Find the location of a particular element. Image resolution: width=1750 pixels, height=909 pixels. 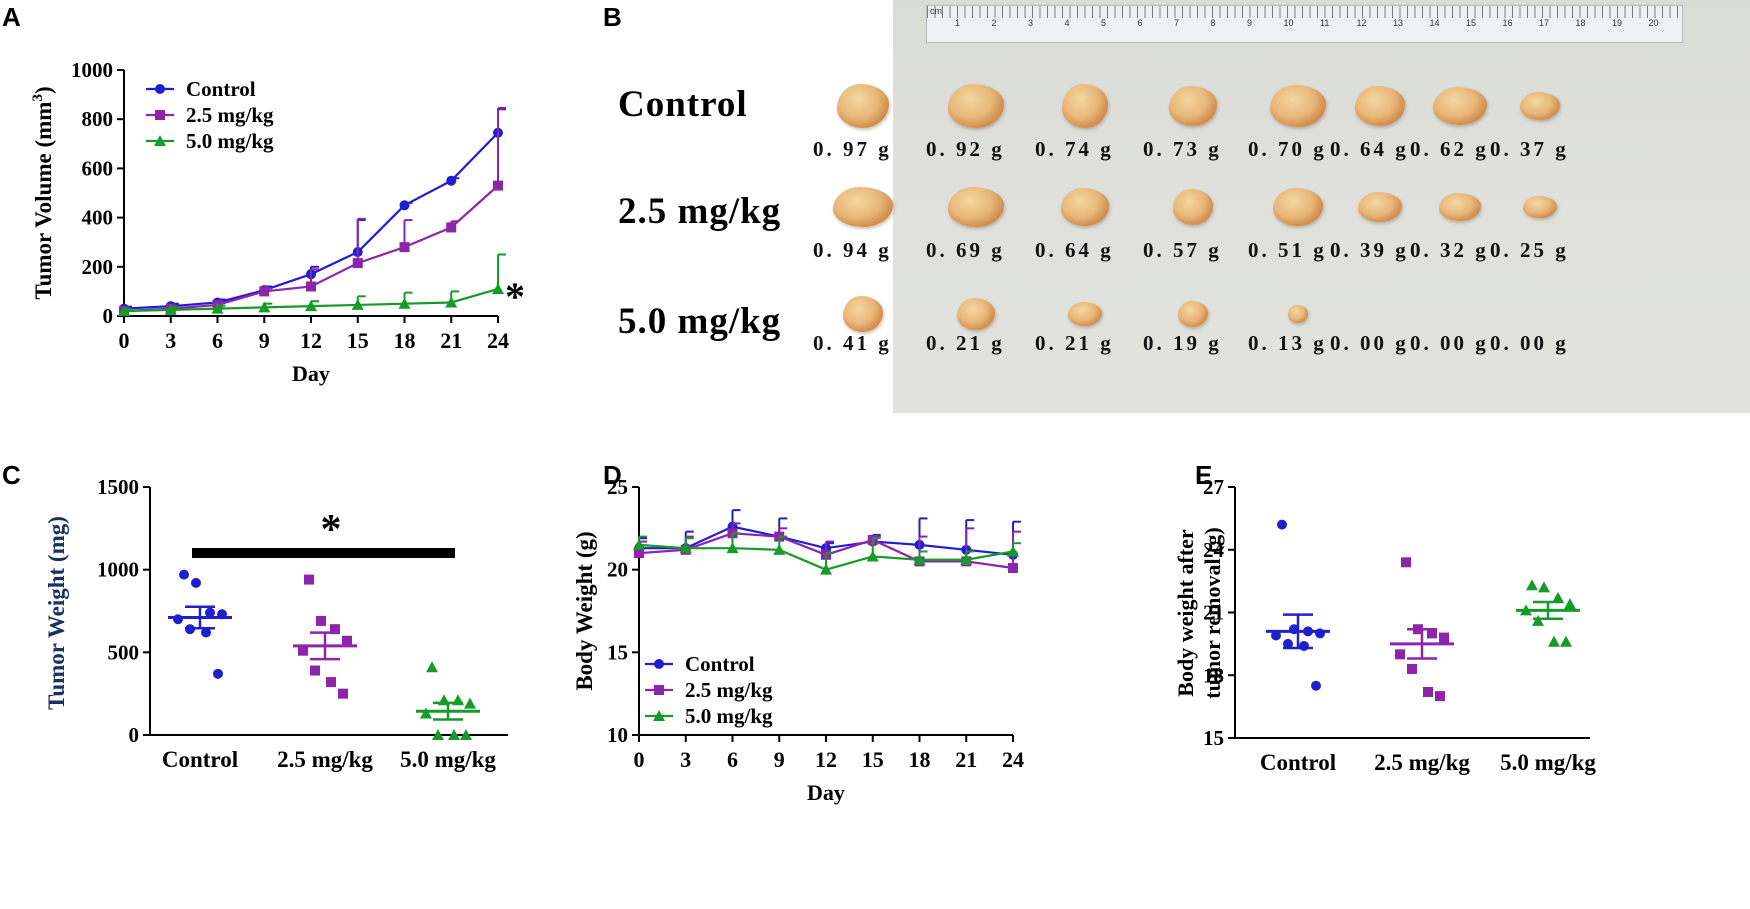

tumor-weight-label: 0. 73 g is located at coordinates (1182, 149).